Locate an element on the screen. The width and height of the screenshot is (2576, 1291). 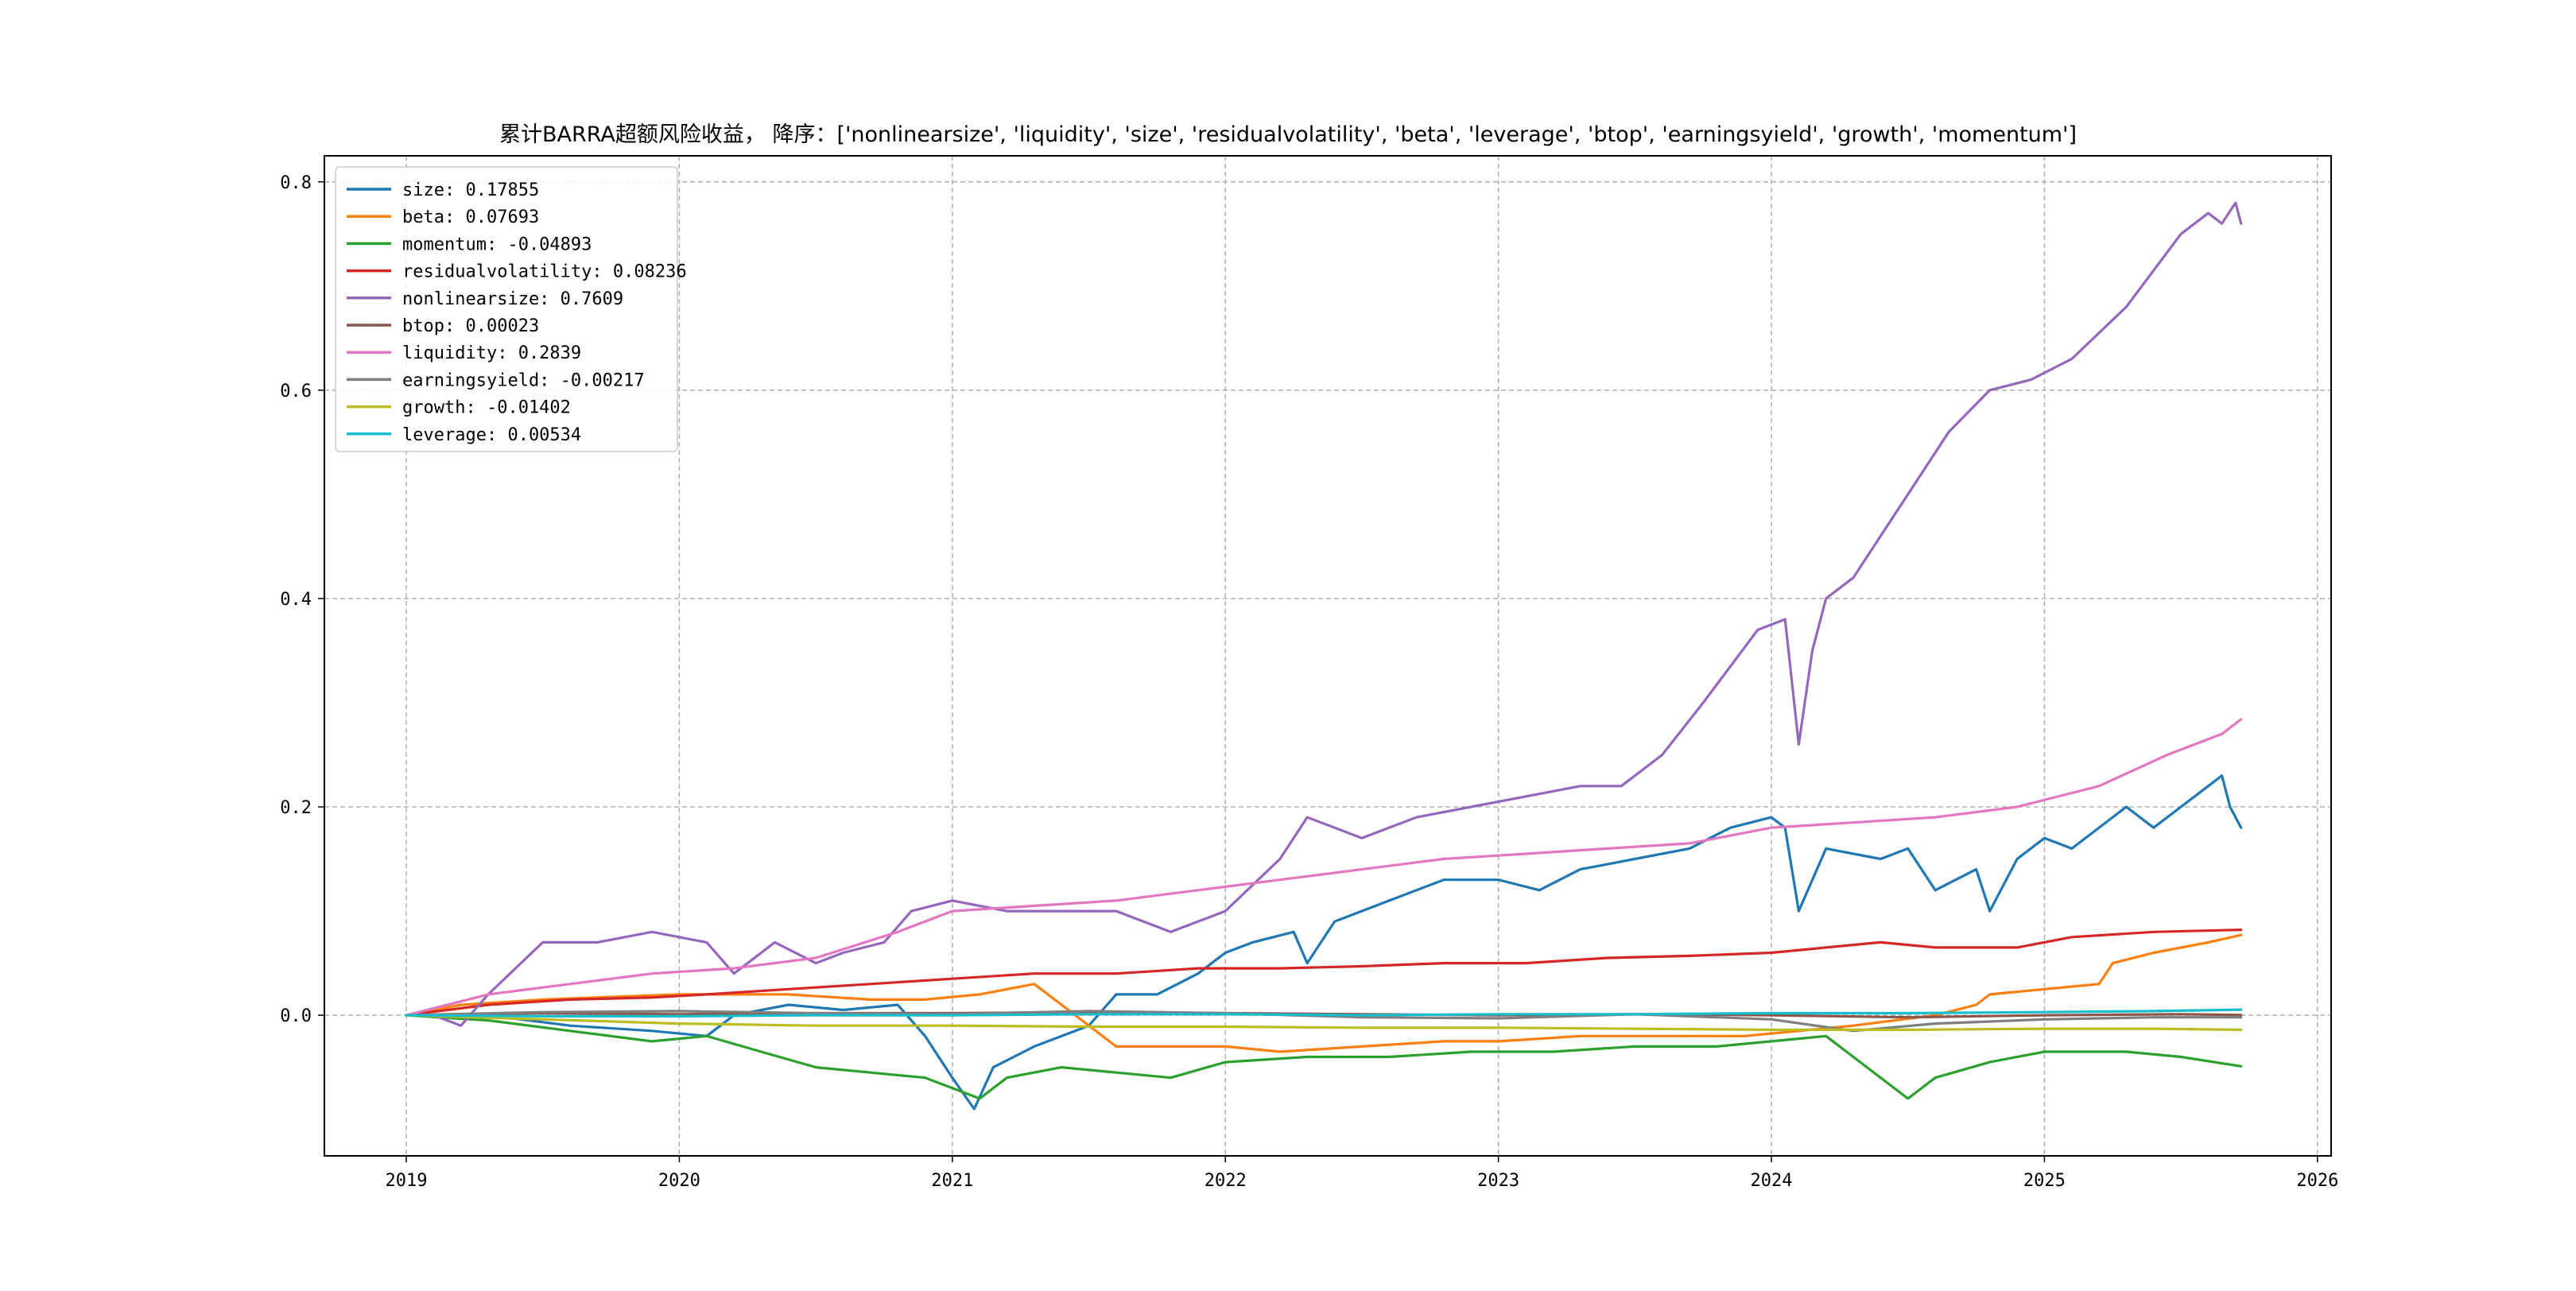
y-axis: 0.0 0.2 0.4 0.6 0.8 is located at coordinates (302, 599).